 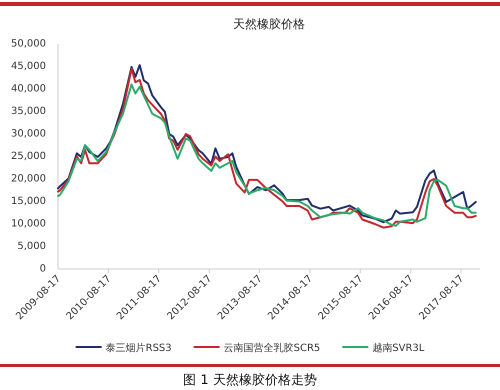 I want to click on legend-label: 越南SVR3L, so click(x=398, y=348).